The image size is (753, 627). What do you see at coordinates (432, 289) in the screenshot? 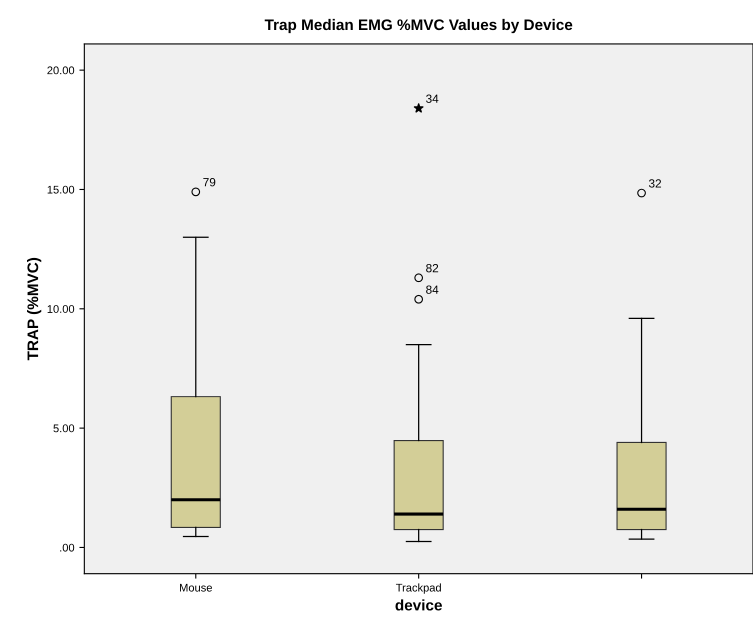
I see `annotation: 84` at bounding box center [432, 289].